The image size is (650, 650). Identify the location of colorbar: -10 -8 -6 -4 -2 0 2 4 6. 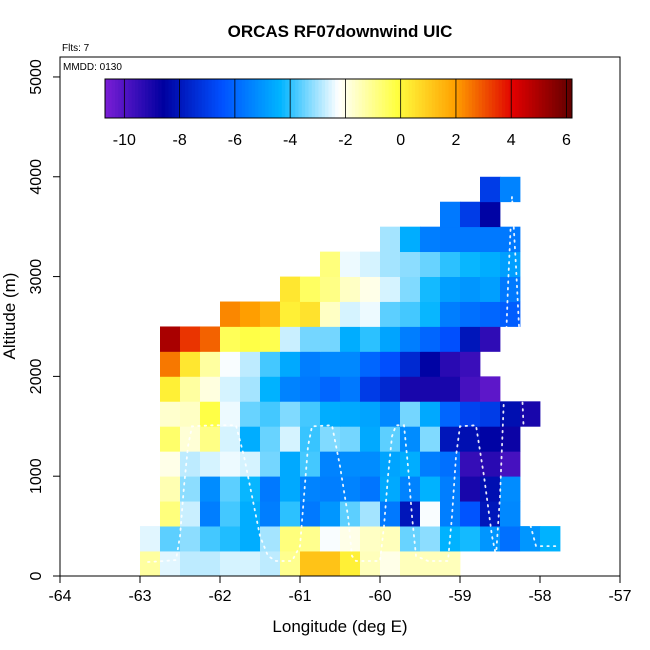
(338, 113).